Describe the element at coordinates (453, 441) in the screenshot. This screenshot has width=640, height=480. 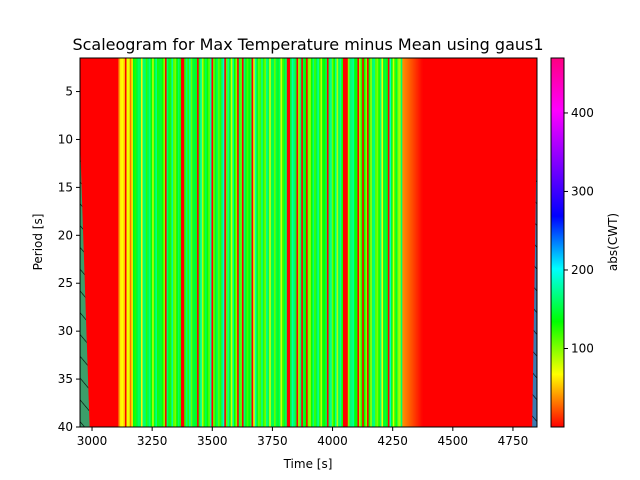
I see `x-tick-label: 4500` at that location.